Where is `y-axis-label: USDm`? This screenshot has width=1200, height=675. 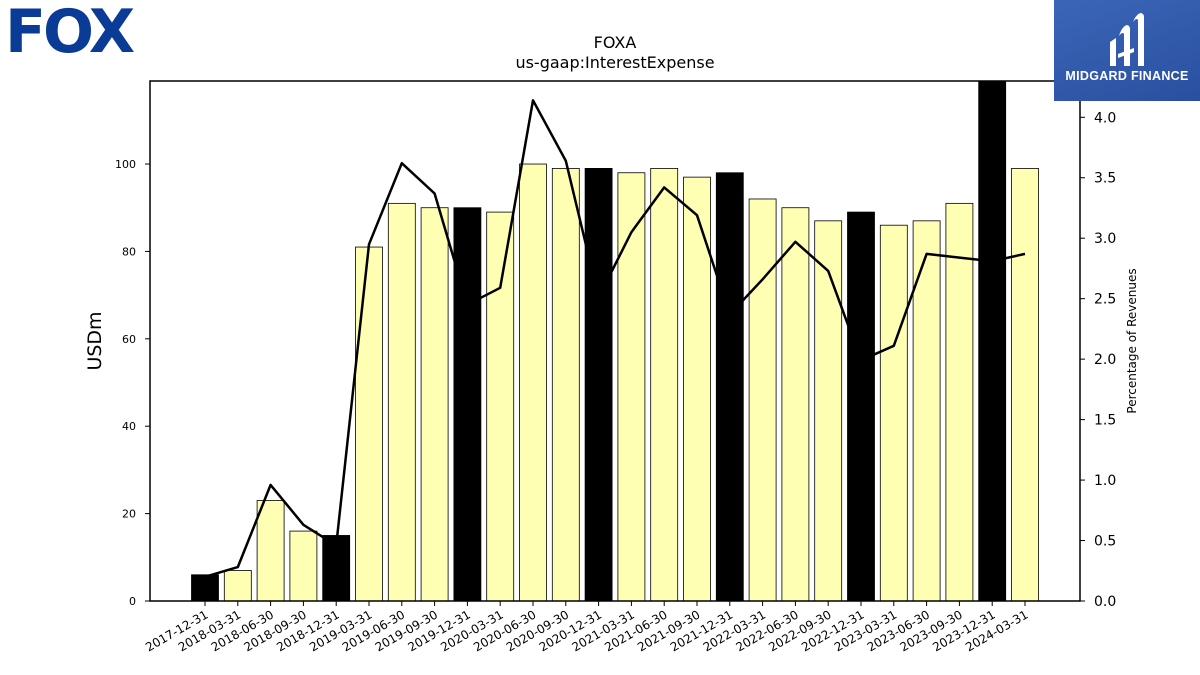 y-axis-label: USDm is located at coordinates (95, 340).